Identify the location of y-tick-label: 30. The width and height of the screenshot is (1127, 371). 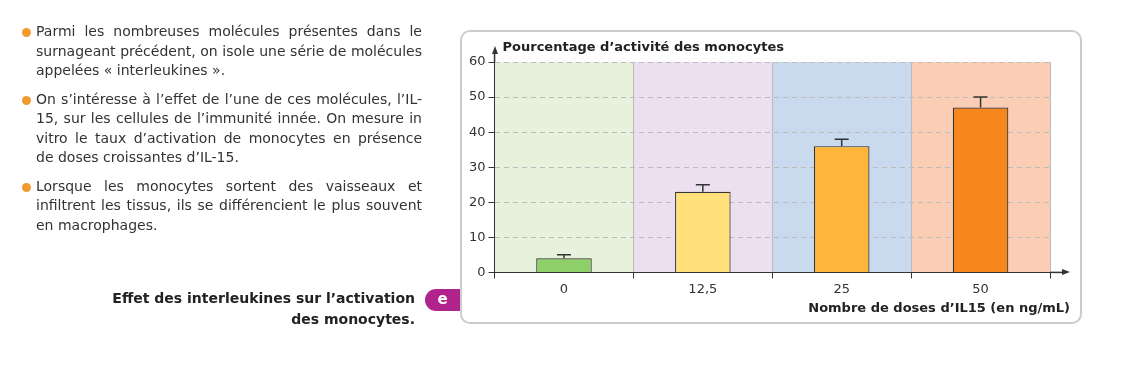
(477, 166).